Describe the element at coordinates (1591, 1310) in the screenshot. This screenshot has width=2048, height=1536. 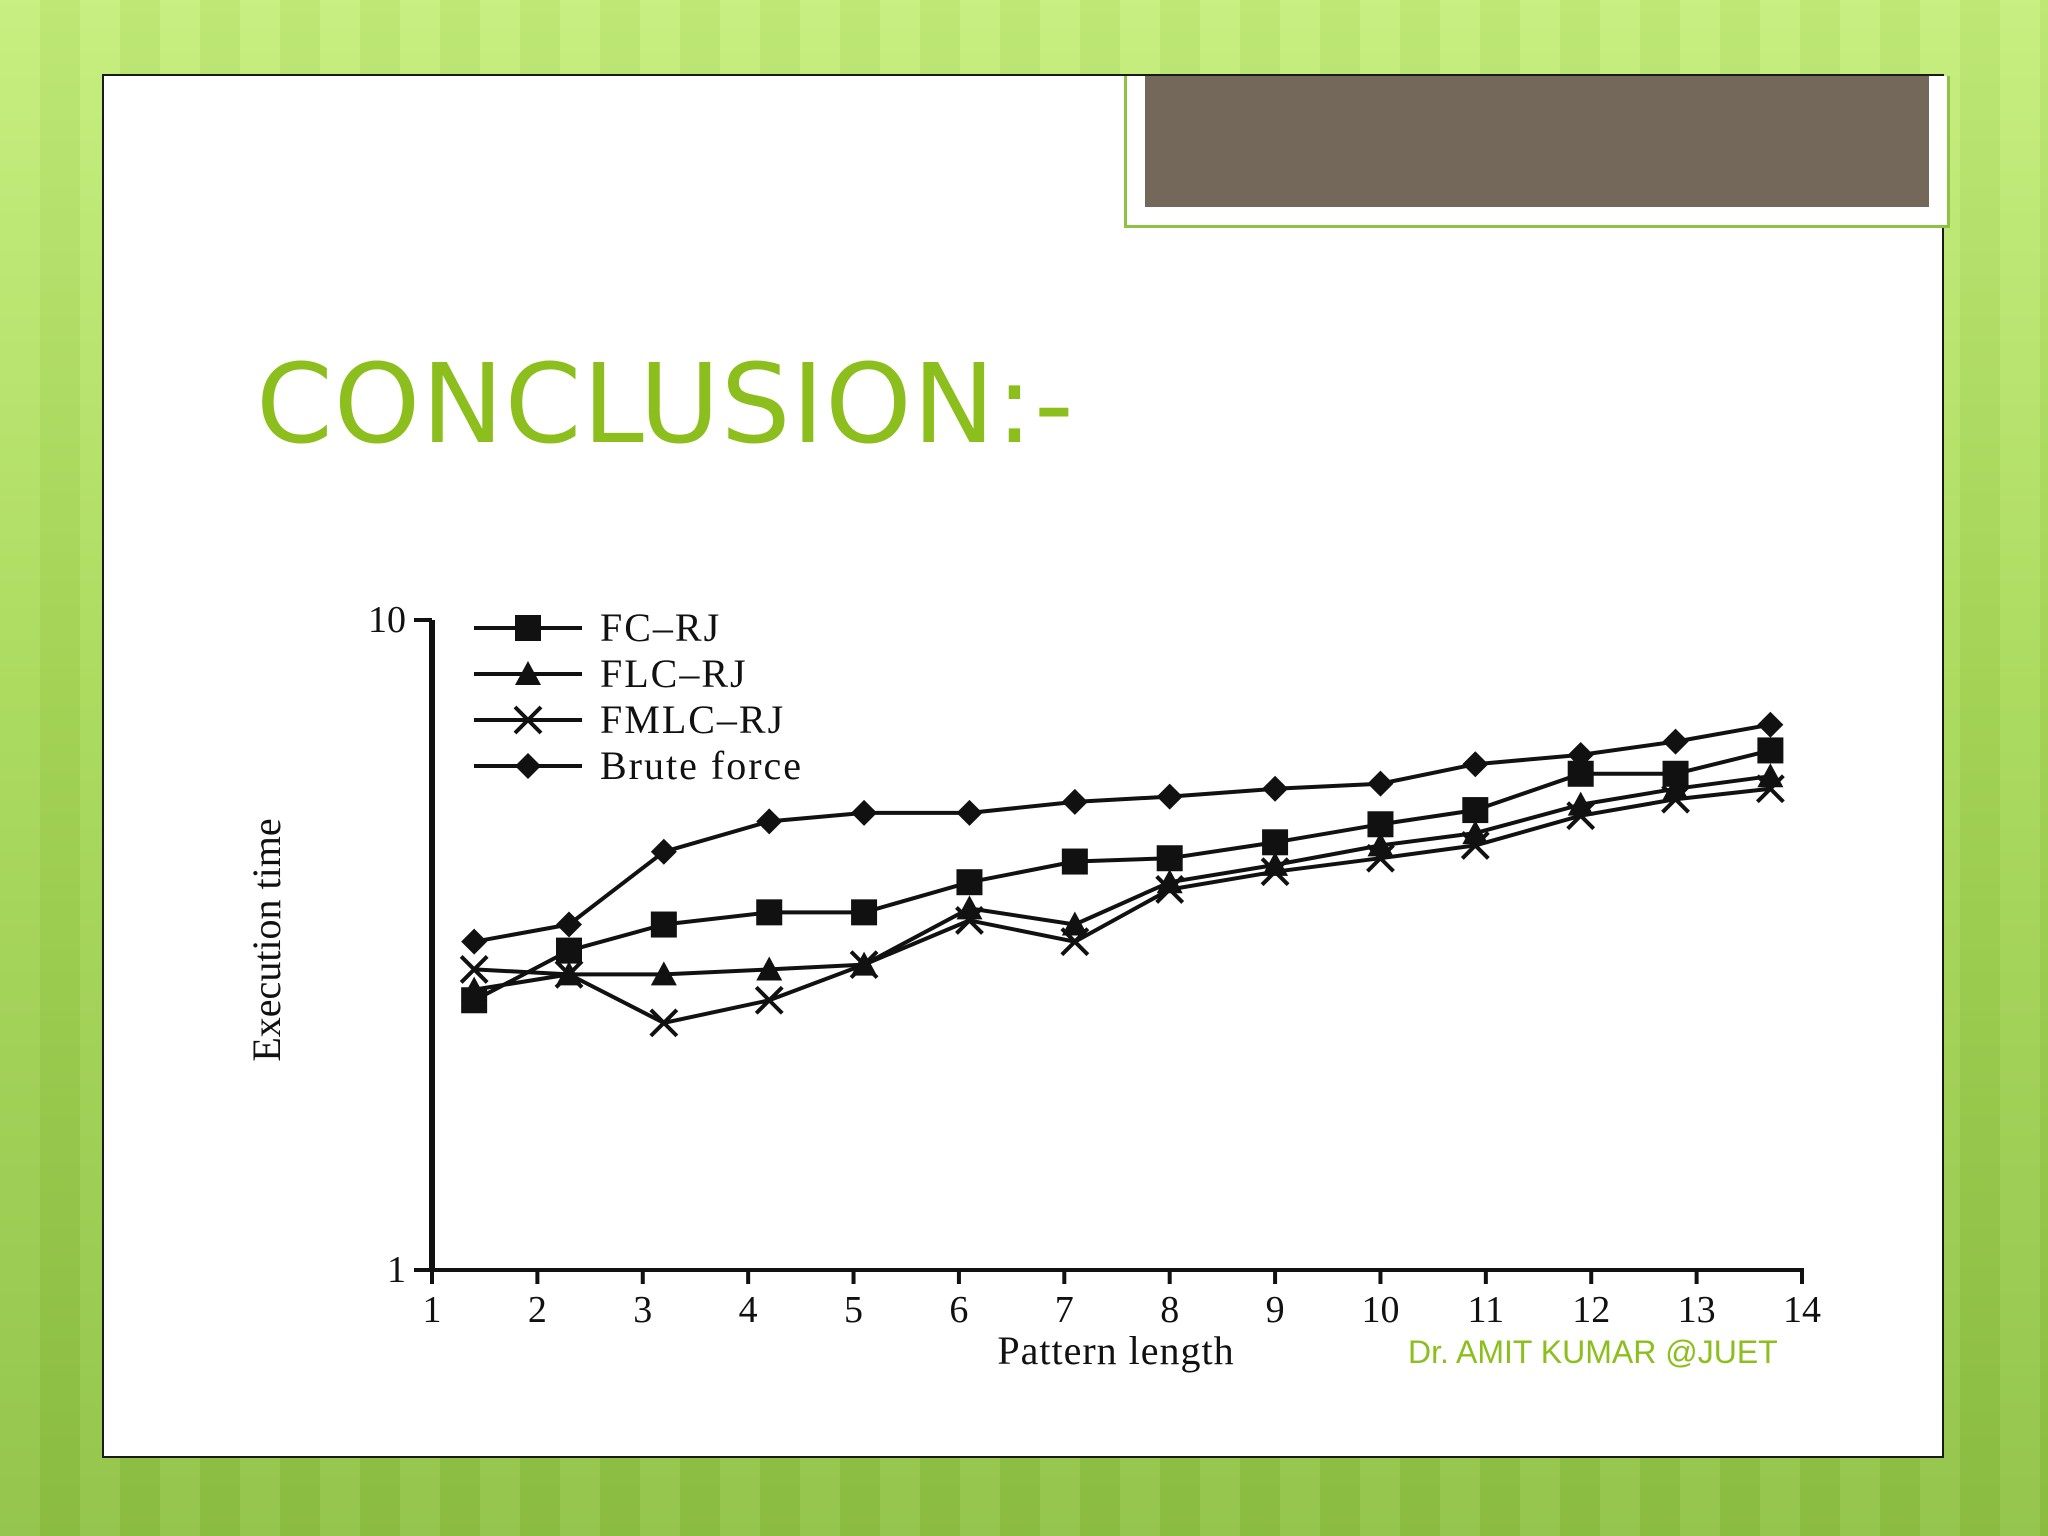
I see `x-tick-label: 12` at that location.